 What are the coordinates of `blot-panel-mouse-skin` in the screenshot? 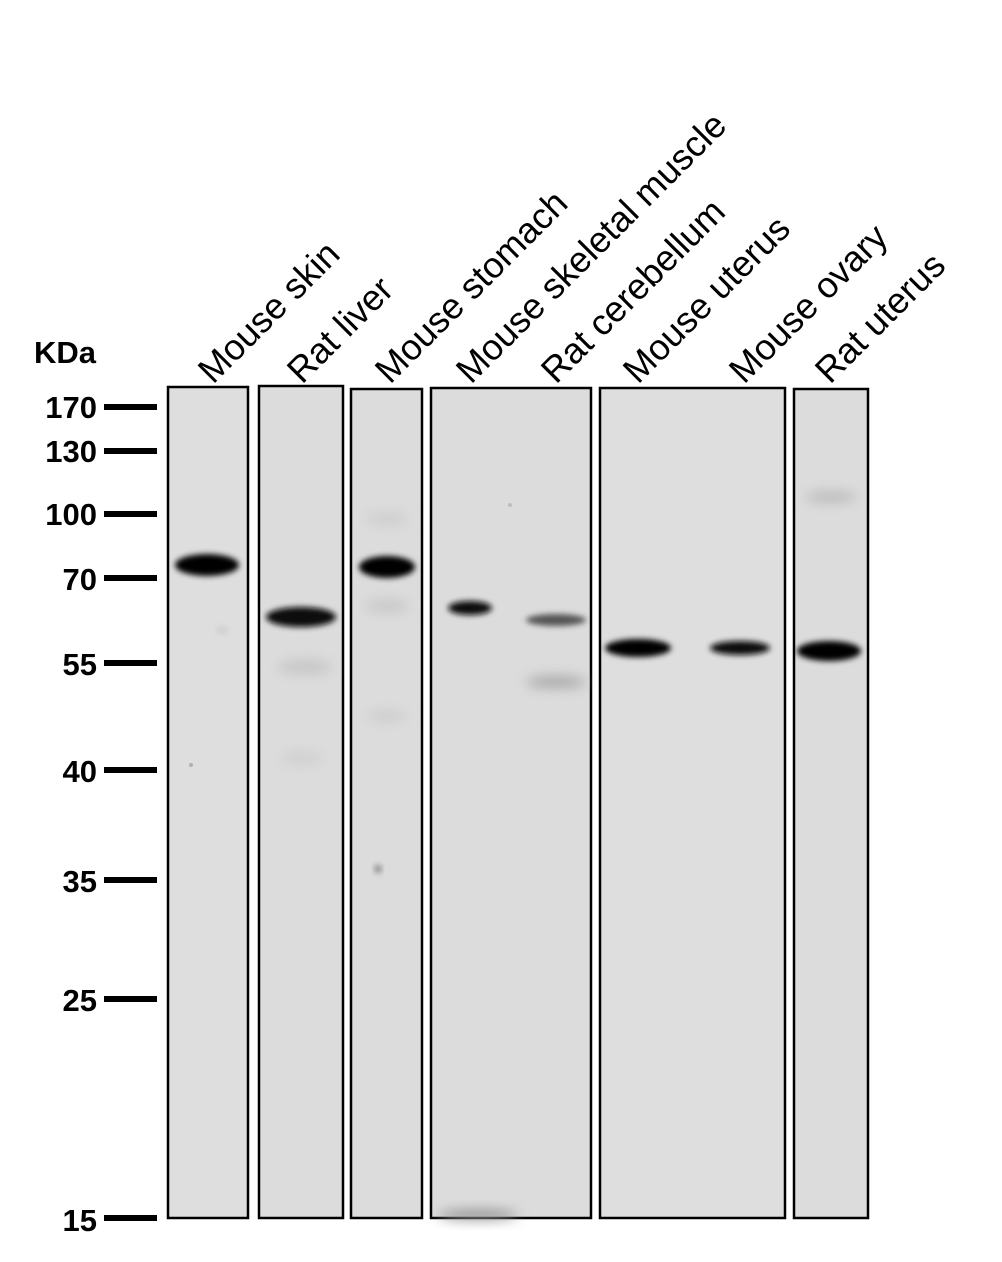 It's located at (208, 802).